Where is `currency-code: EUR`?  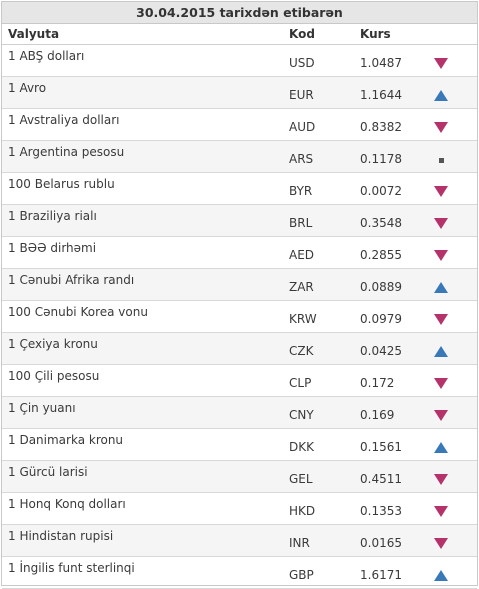 currency-code: EUR is located at coordinates (301, 95).